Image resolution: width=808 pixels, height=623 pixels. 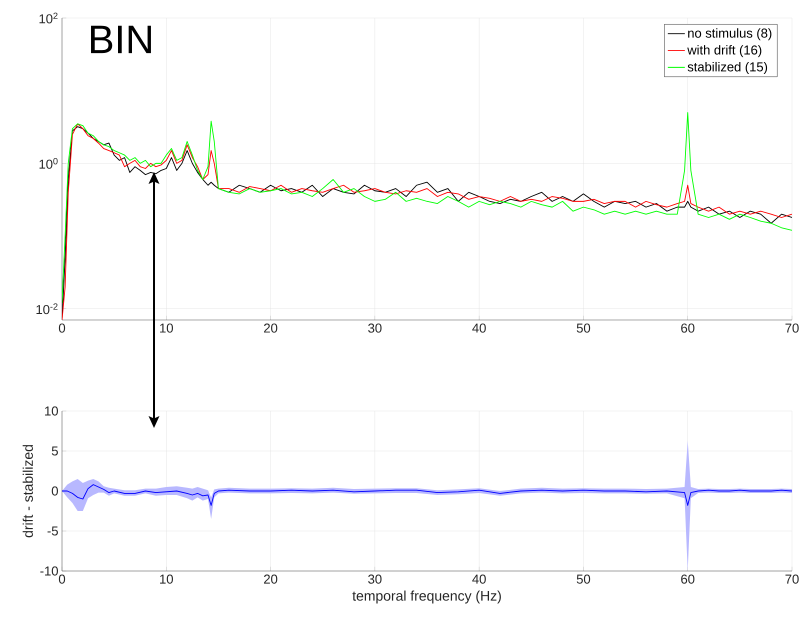 What do you see at coordinates (426, 597) in the screenshot?
I see `x-axis-title: temporal frequency (Hz)` at bounding box center [426, 597].